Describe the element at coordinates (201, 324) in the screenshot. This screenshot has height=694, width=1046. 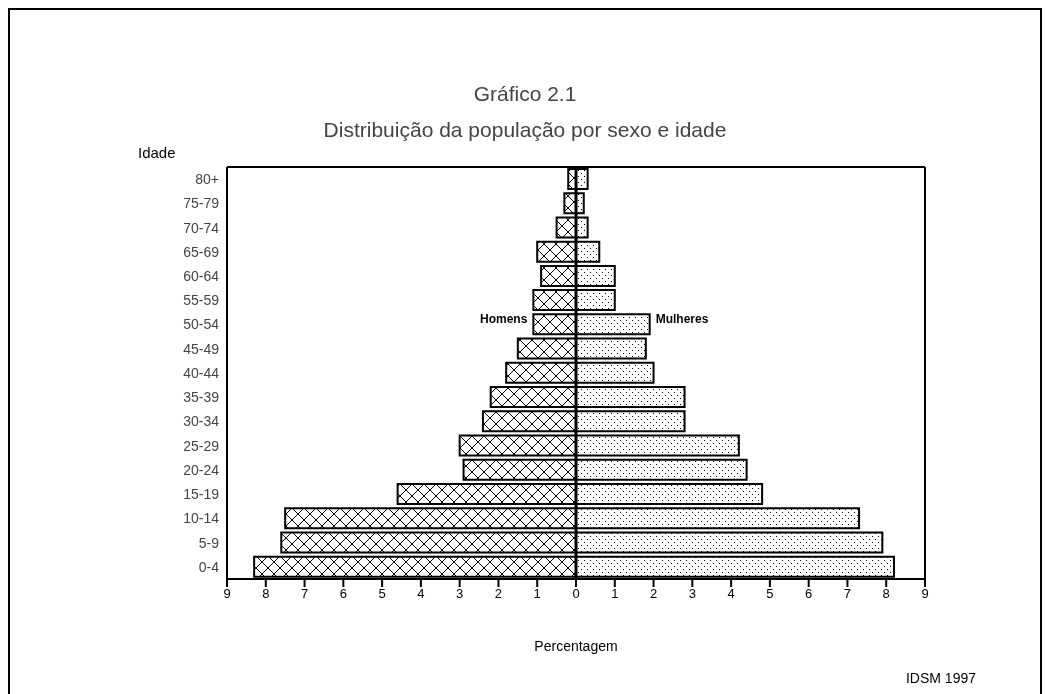
I see `y-tick-label: 50-54` at that location.